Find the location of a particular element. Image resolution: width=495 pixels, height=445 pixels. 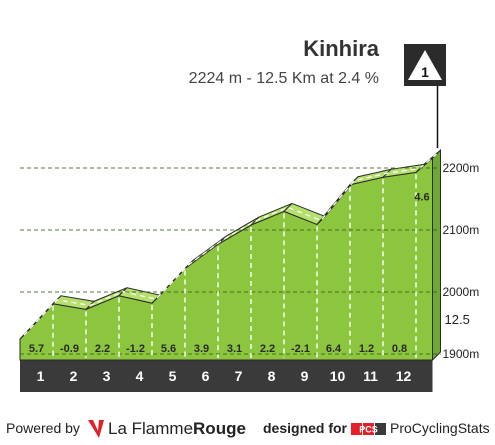

gradient-label-km-12: 0.8 is located at coordinates (399, 349).